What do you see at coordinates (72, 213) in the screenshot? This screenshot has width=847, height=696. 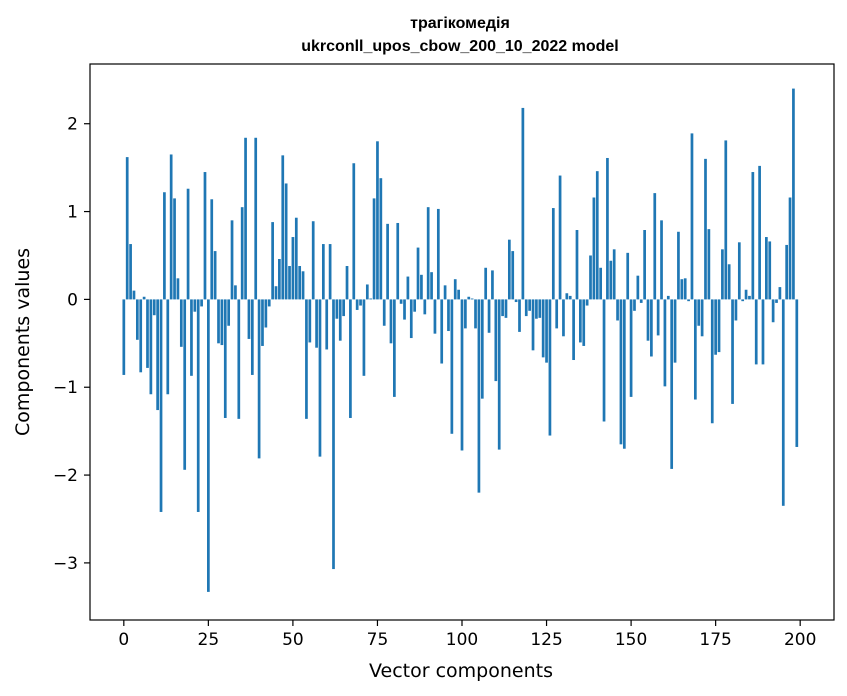 I see `y-tick-label: 1` at bounding box center [72, 213].